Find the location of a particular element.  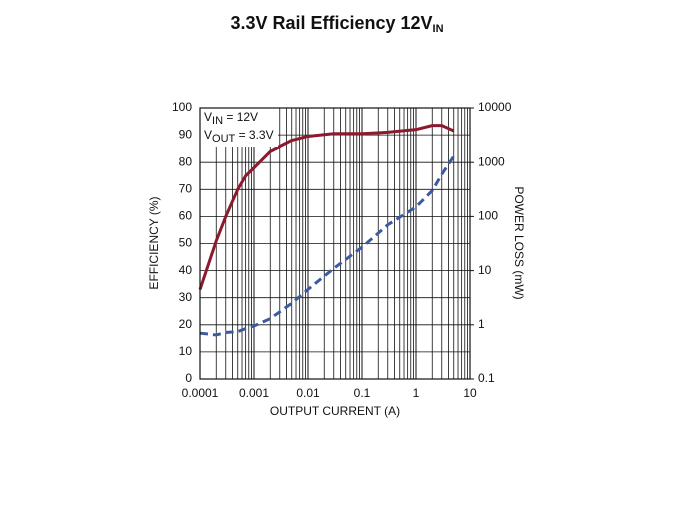

annotation: VIN = 12V is located at coordinates (231, 118).